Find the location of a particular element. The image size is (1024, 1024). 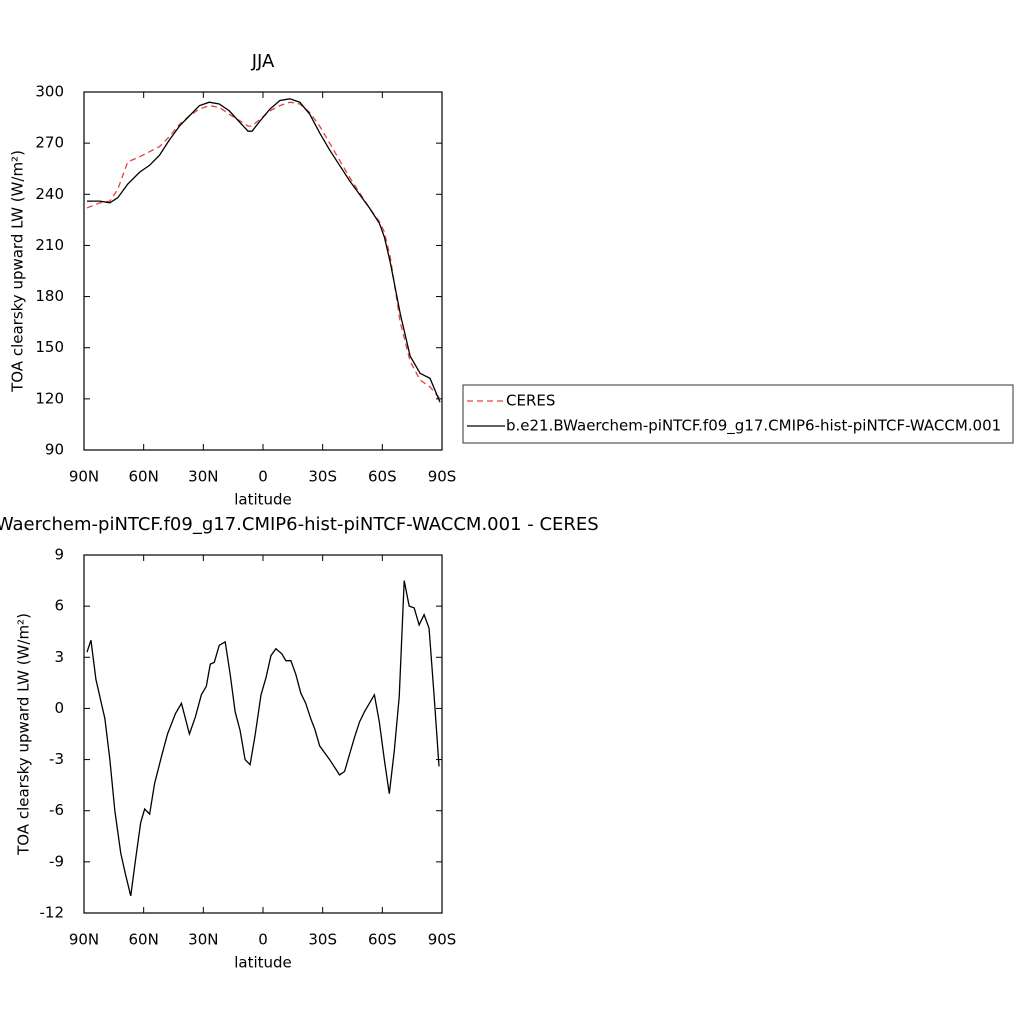

y-tick-label: 180 is located at coordinates (49, 296).